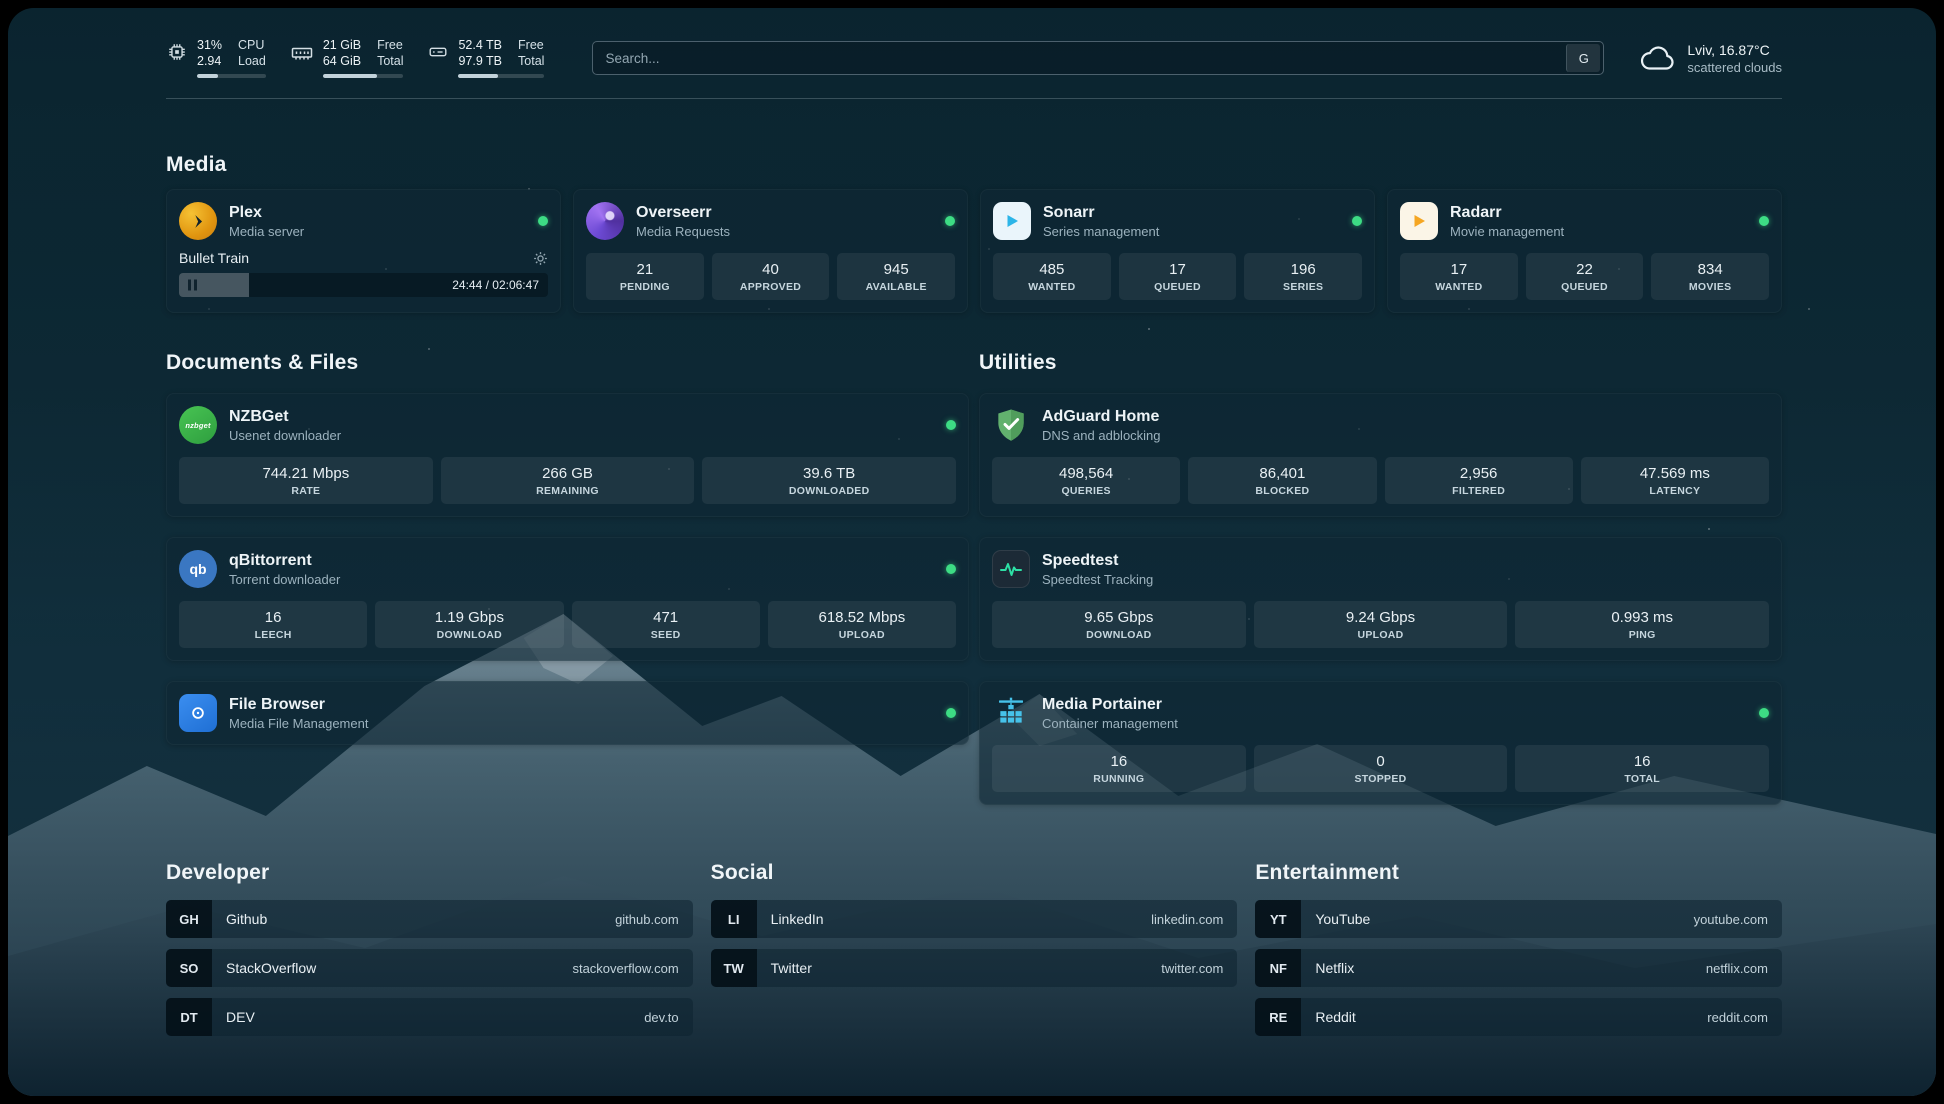 The width and height of the screenshot is (1944, 1104). Describe the element at coordinates (1080, 58) in the screenshot. I see `search-input` at that location.